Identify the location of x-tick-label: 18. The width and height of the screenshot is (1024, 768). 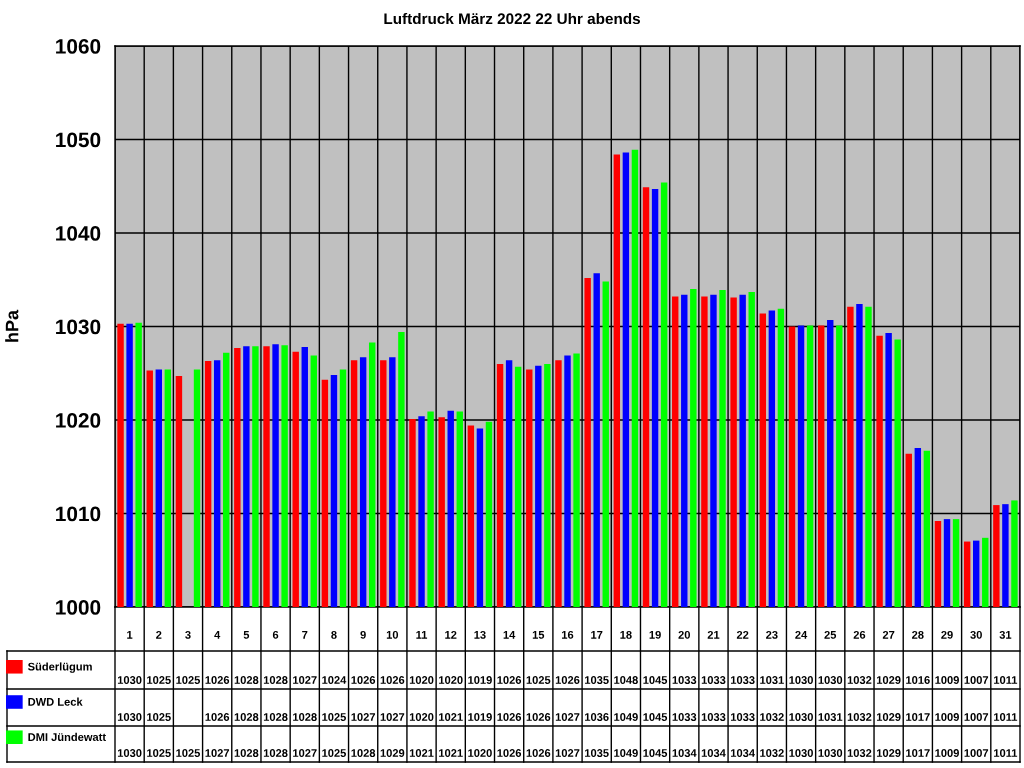
(626, 634).